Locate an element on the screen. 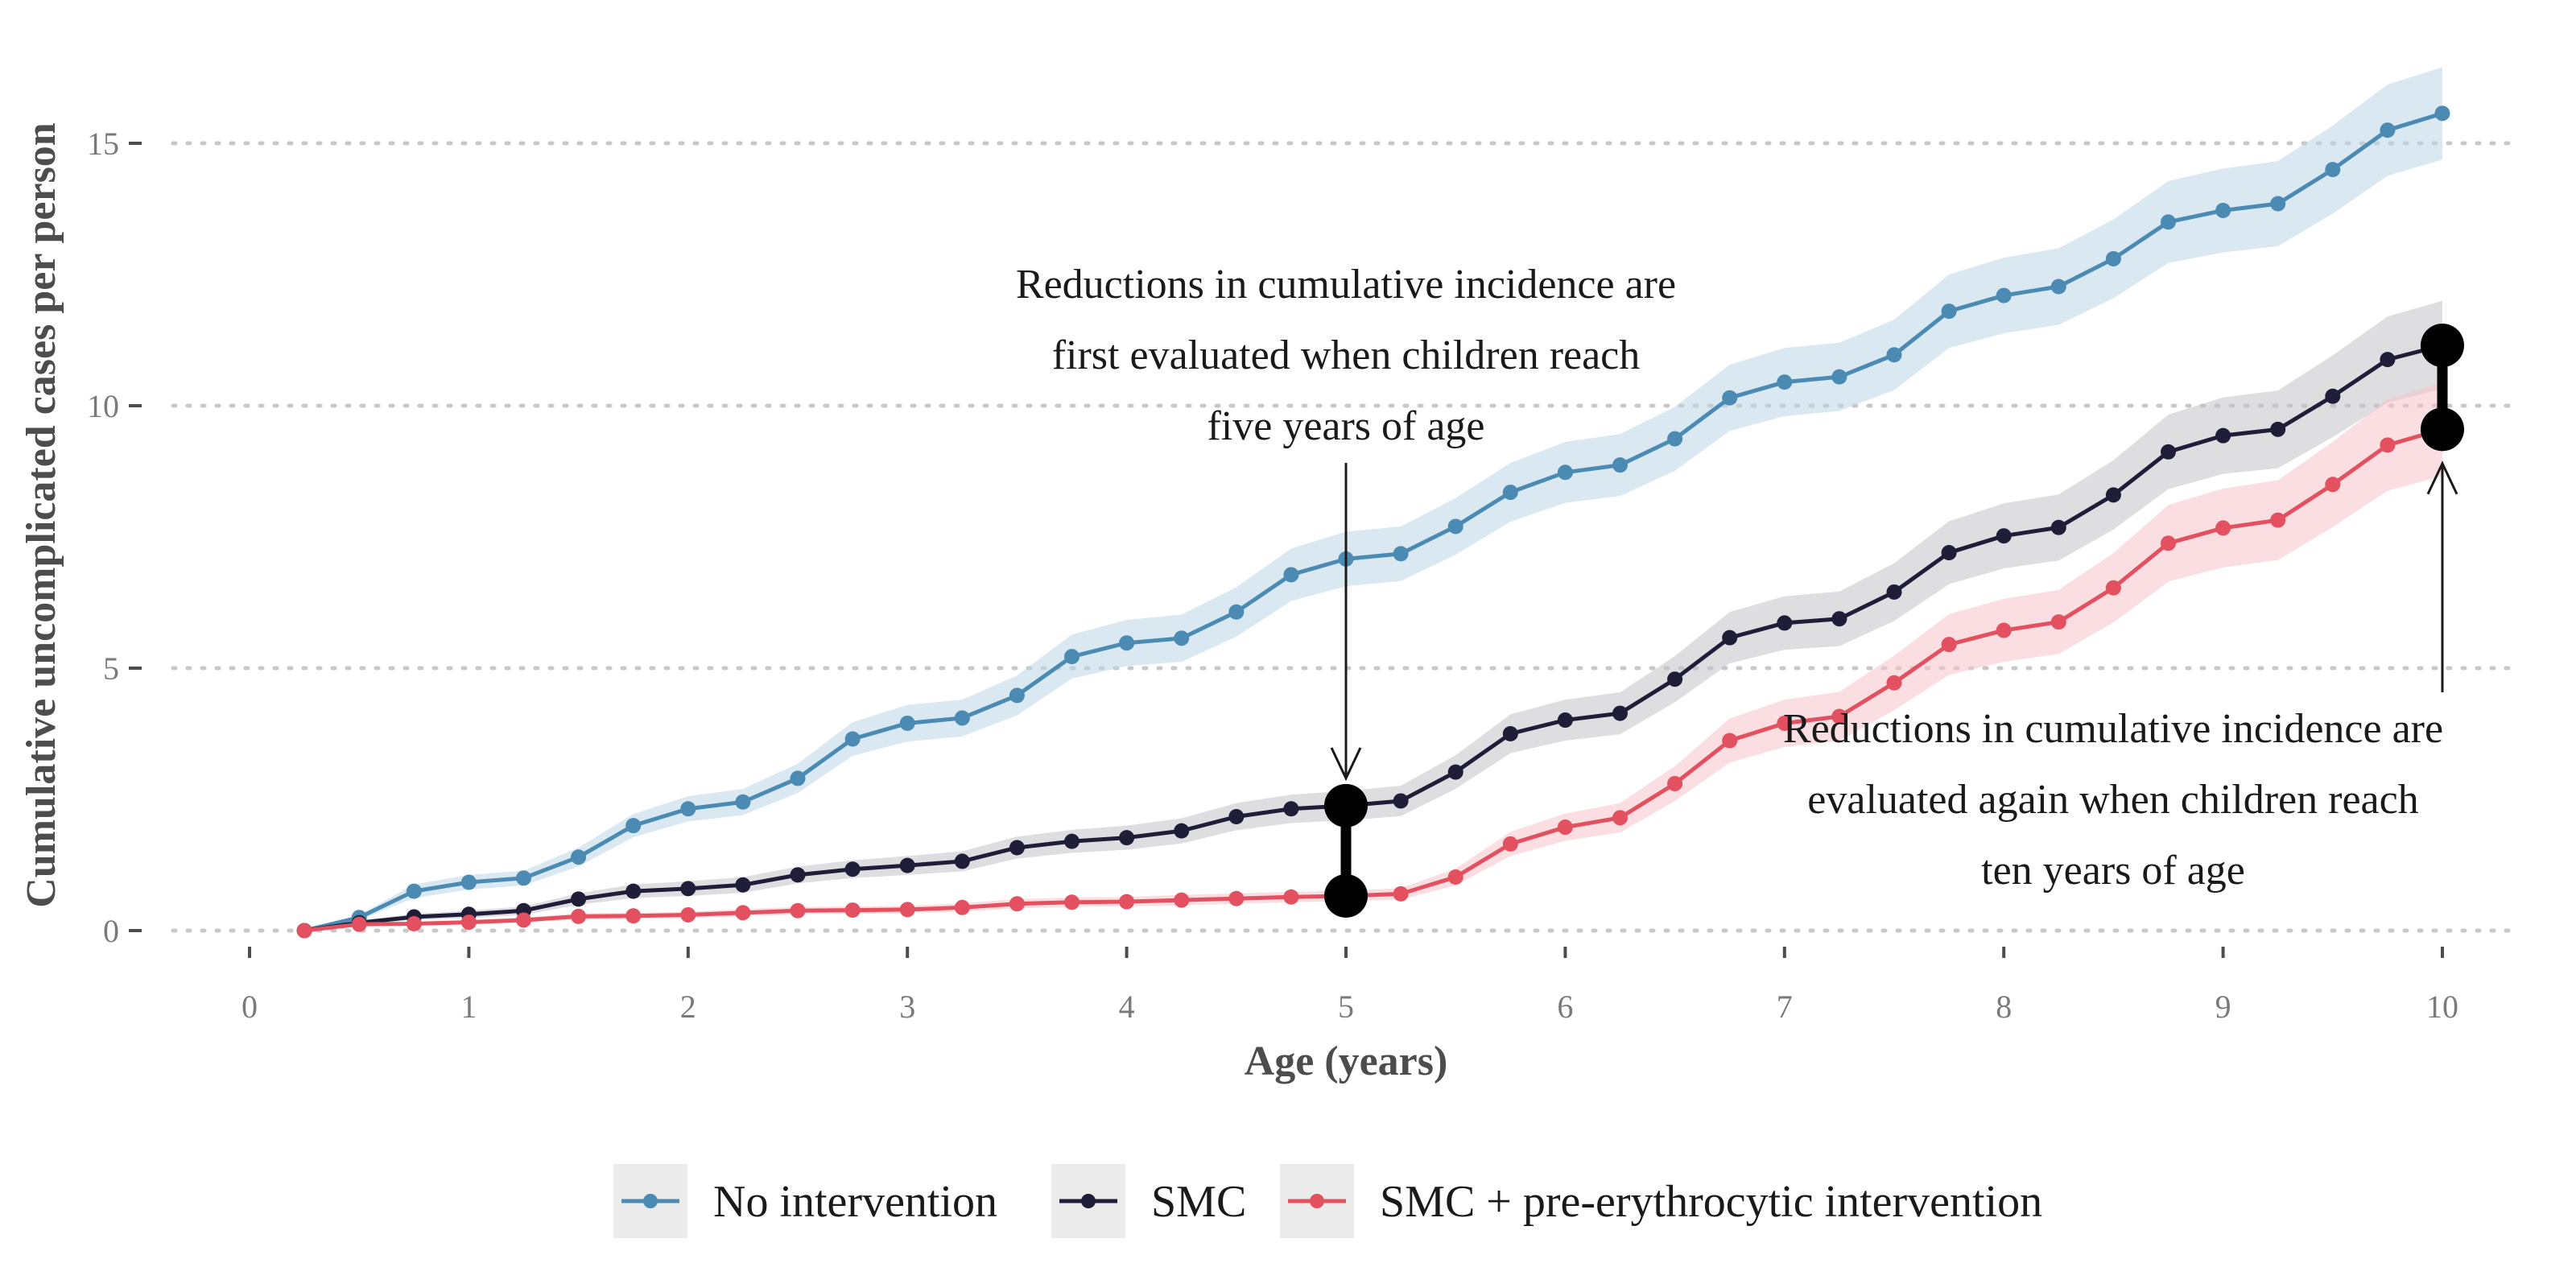  y-tick-label-5: 5 is located at coordinates (111, 668).